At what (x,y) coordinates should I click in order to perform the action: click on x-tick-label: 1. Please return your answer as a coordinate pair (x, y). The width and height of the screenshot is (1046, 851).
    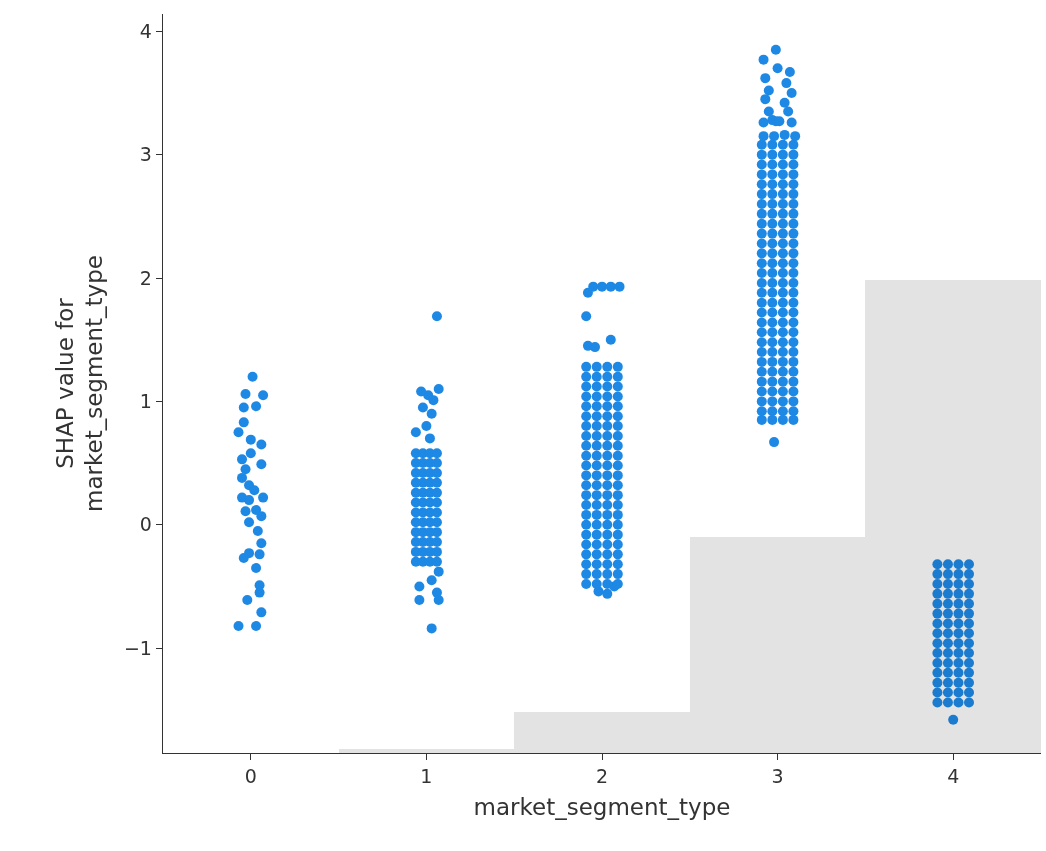
    Looking at the image, I should click on (426, 776).